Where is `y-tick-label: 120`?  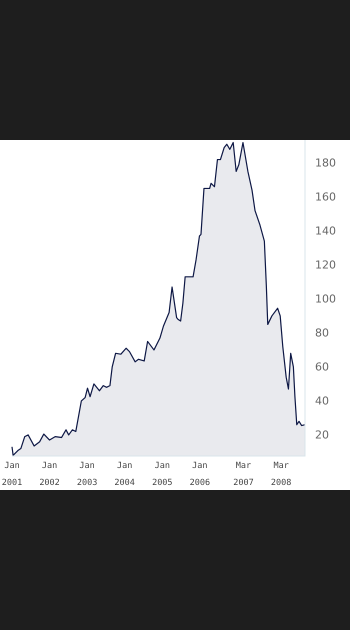 y-tick-label: 120 is located at coordinates (325, 265).